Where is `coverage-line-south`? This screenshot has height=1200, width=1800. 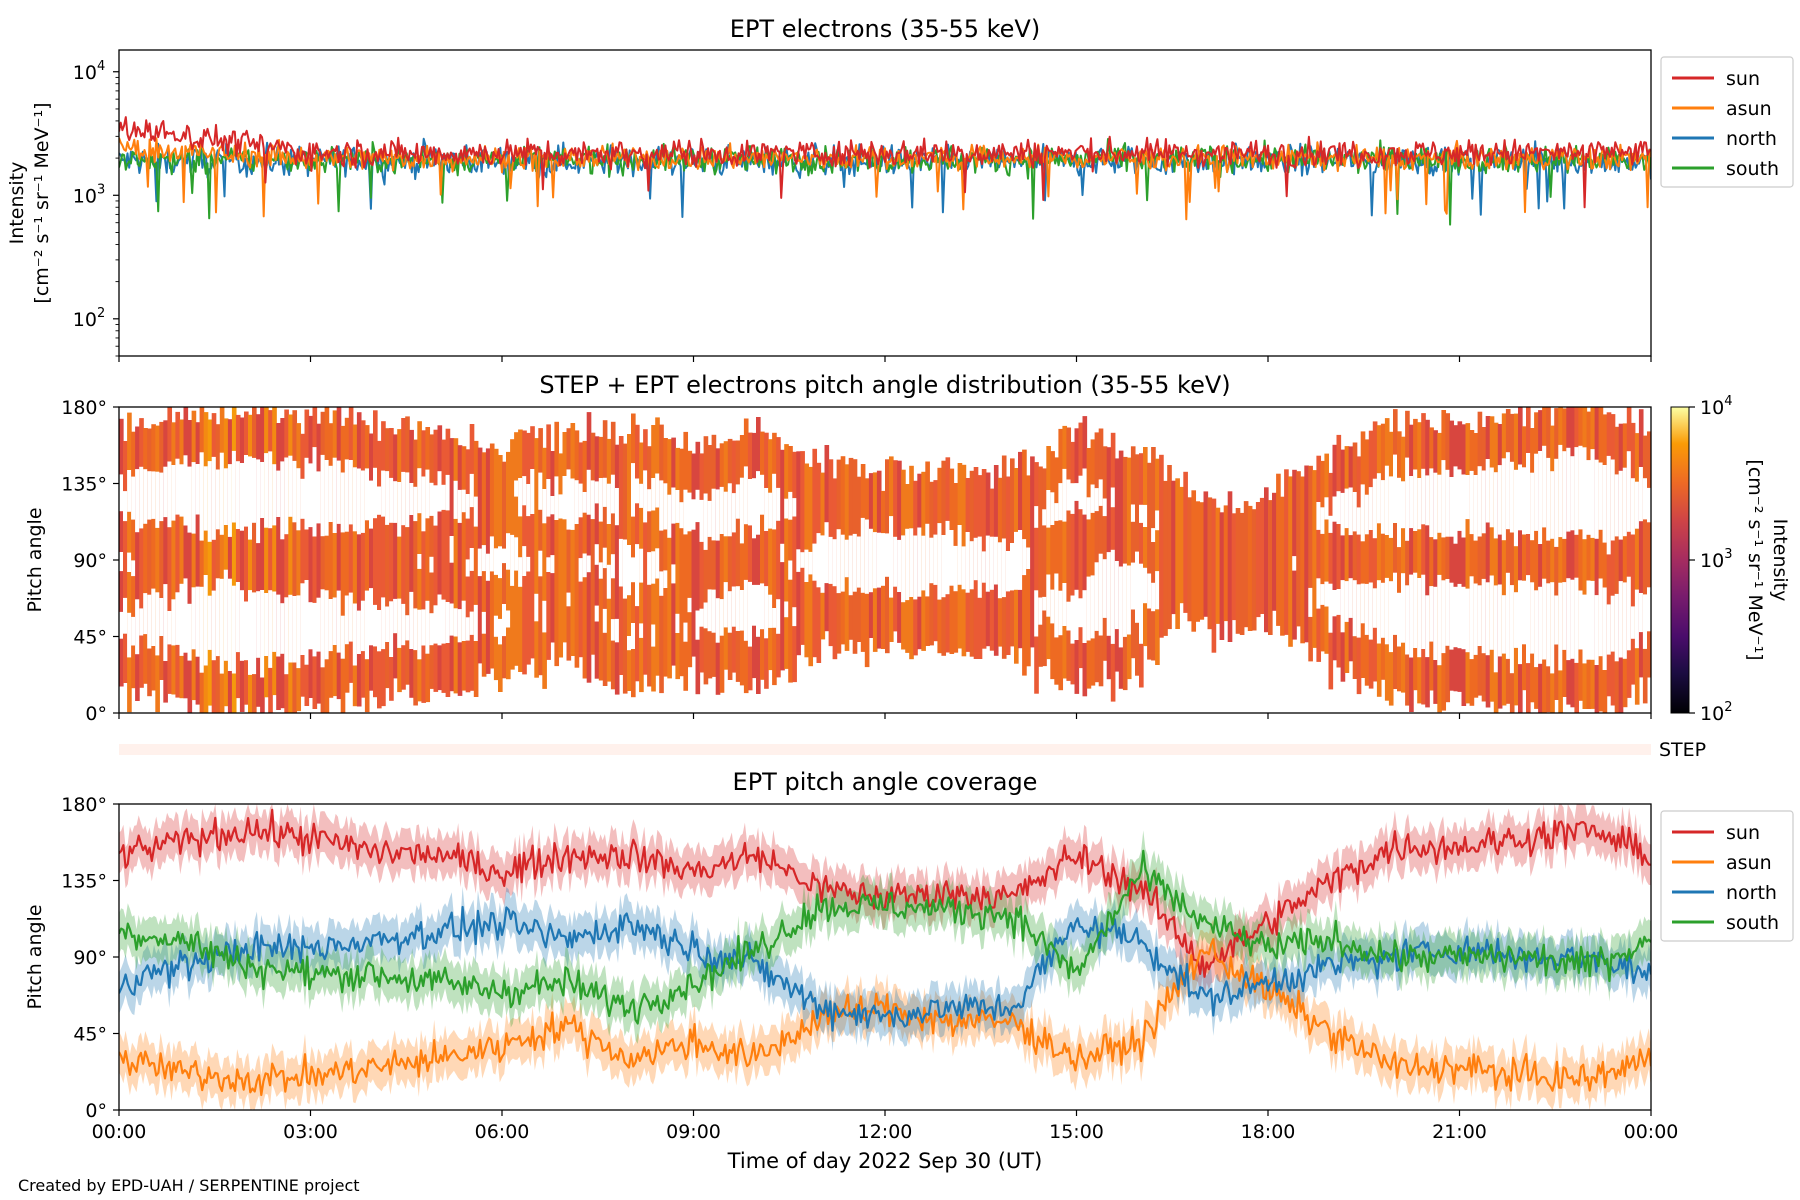
coverage-line-south is located at coordinates (885, 937).